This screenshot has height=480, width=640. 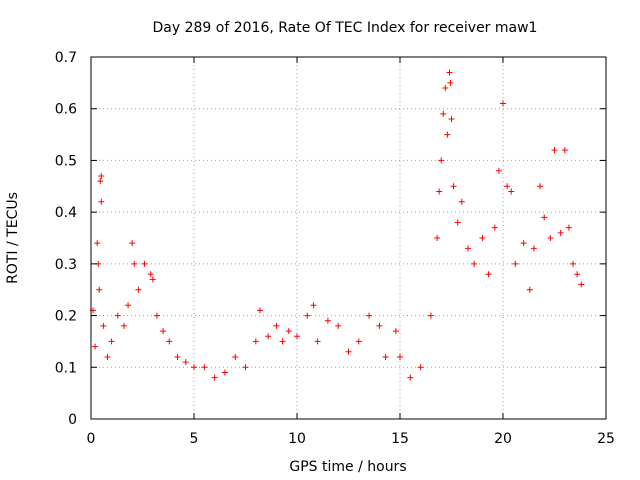 What do you see at coordinates (194, 439) in the screenshot?
I see `x-tick-label: 5` at bounding box center [194, 439].